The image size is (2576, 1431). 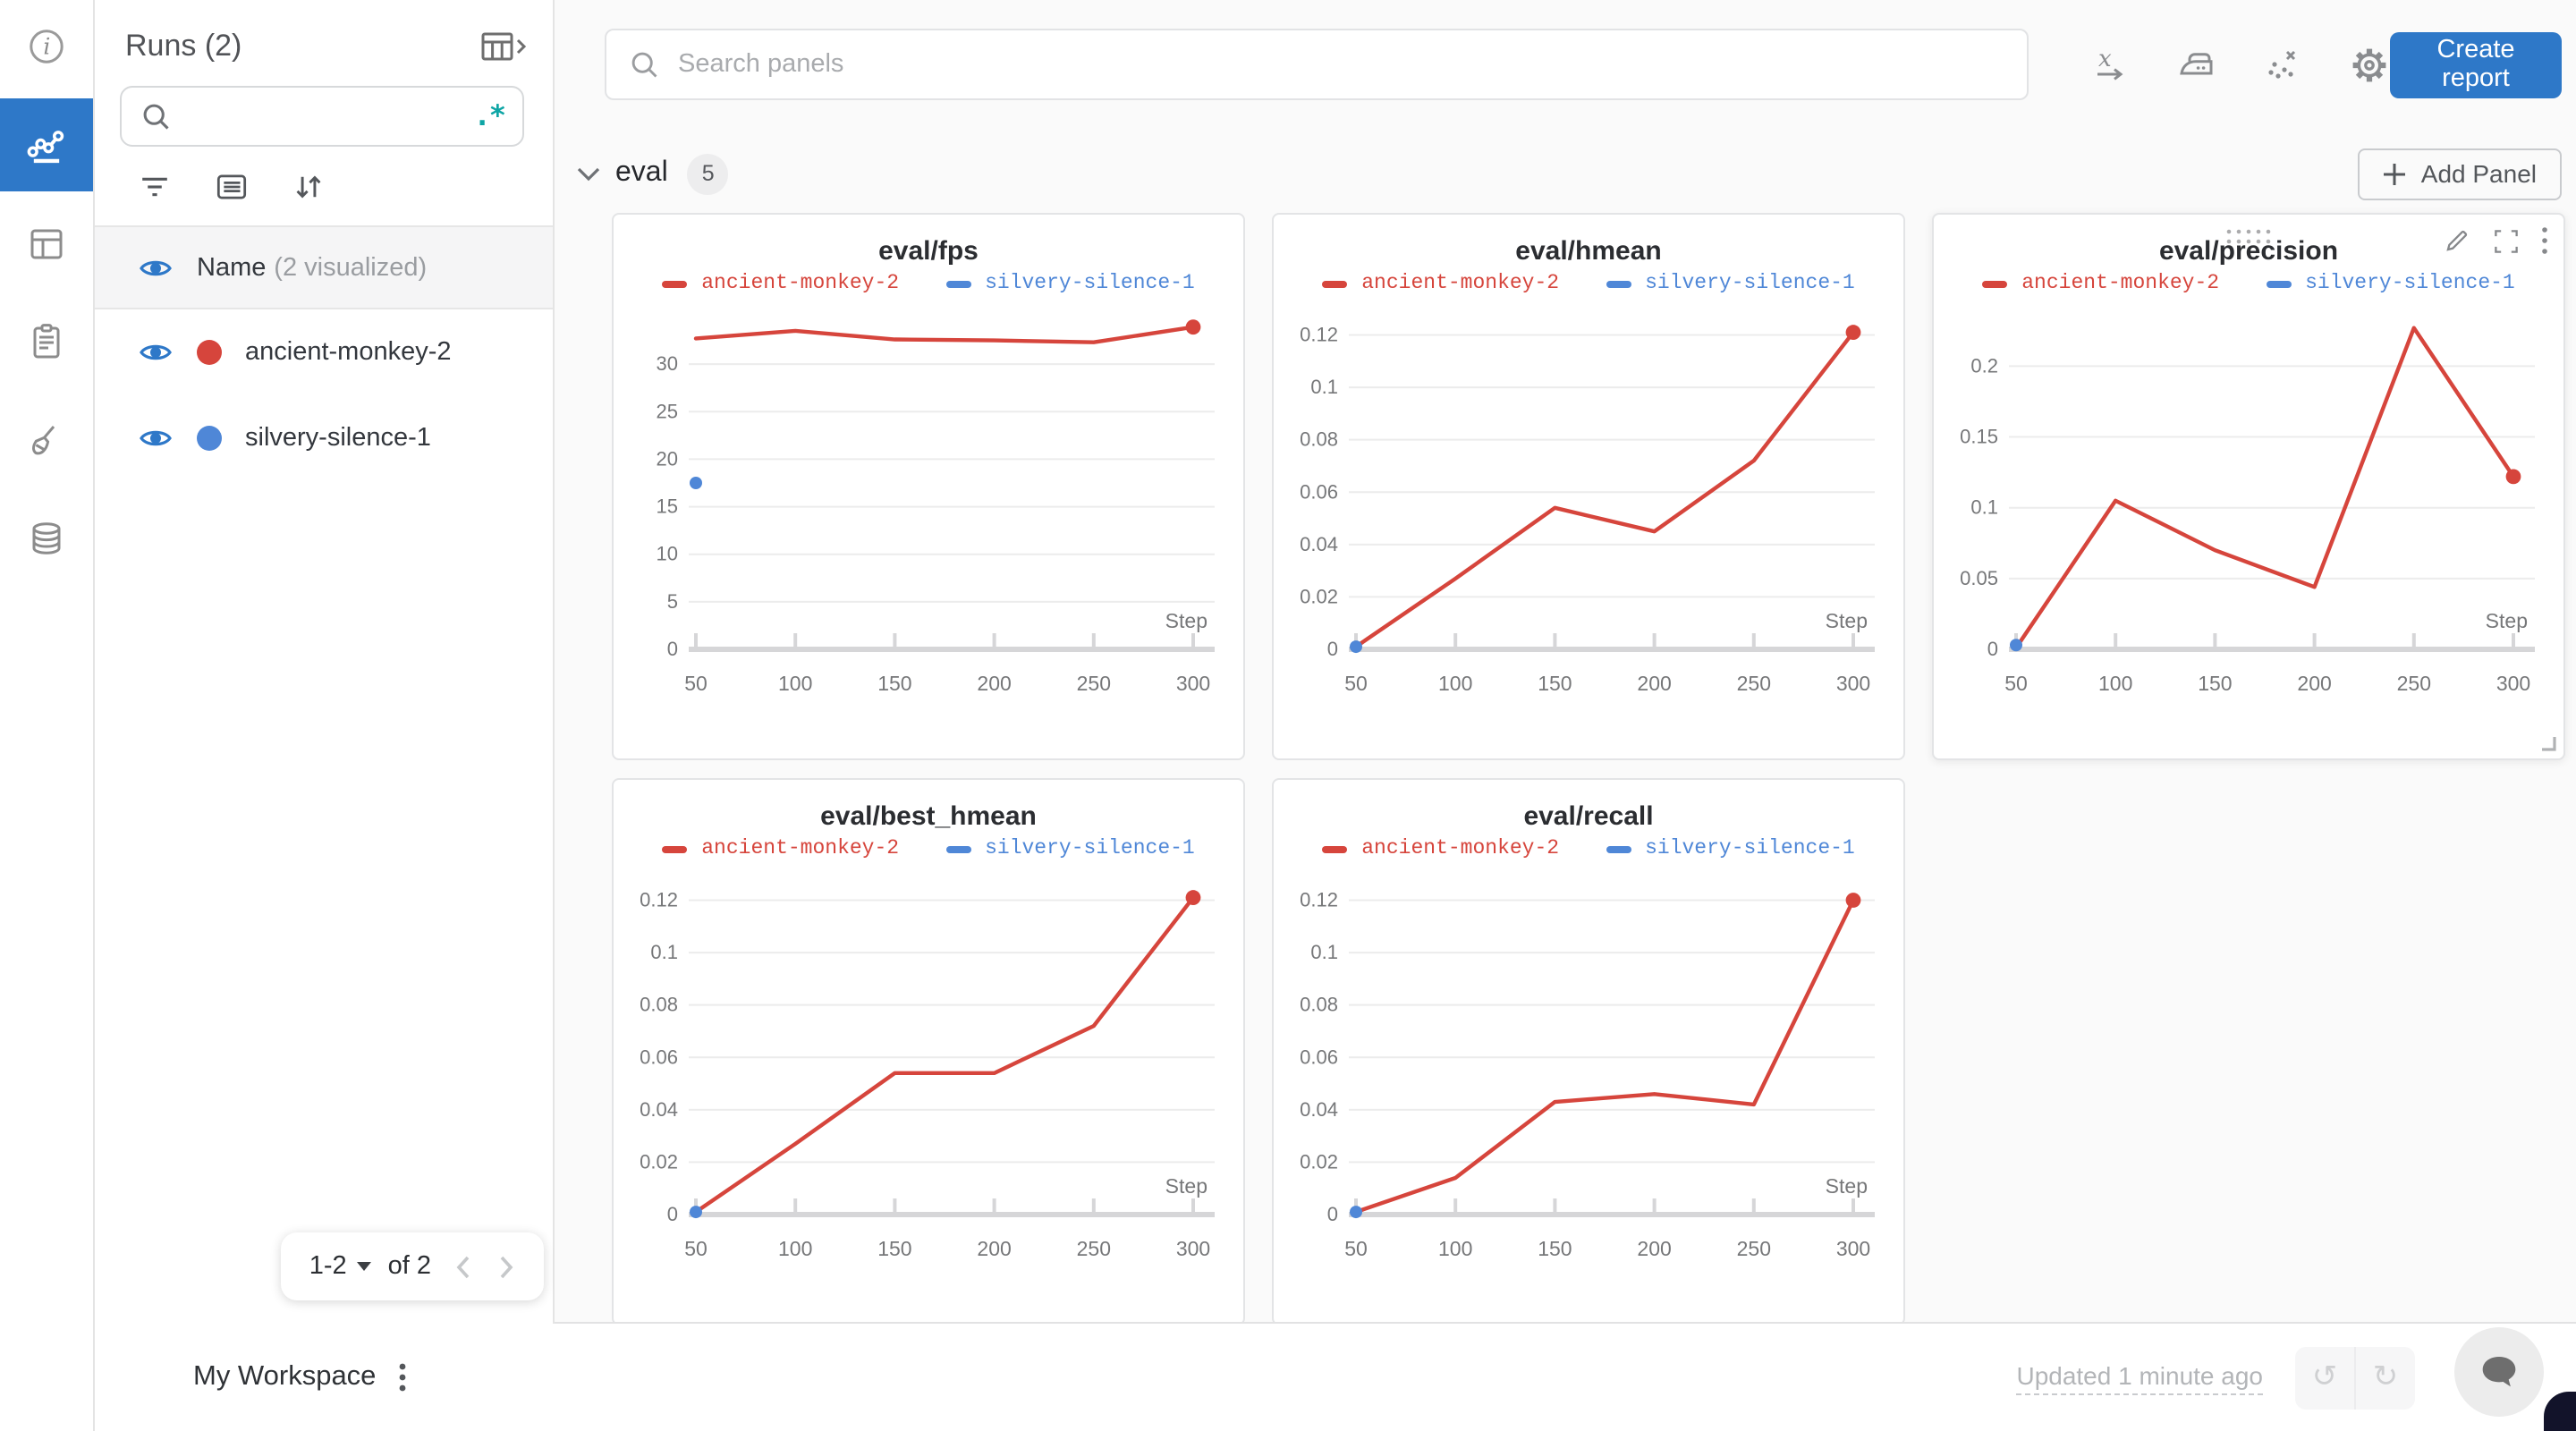 I want to click on svg-text: 25, so click(x=667, y=411).